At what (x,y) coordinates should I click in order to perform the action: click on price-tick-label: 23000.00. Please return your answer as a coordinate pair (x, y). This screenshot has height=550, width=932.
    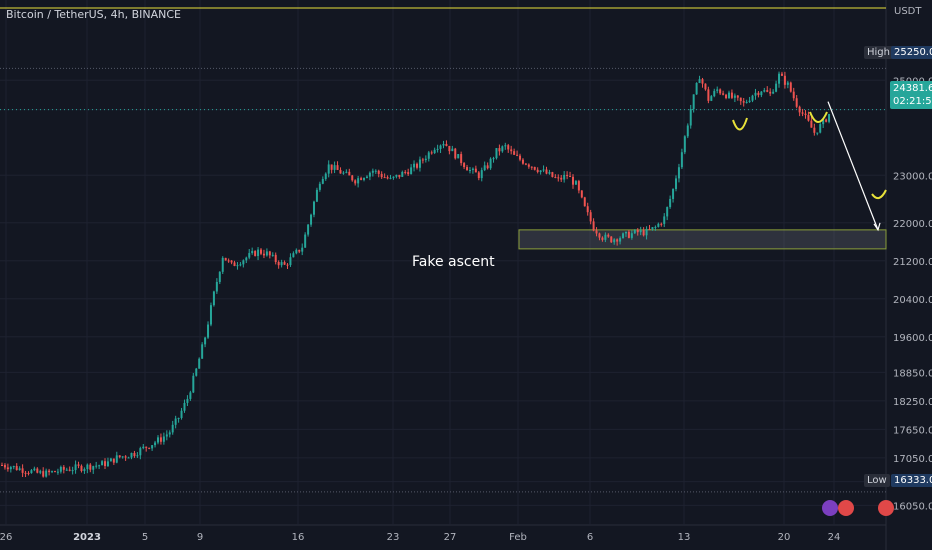
    Looking at the image, I should click on (912, 176).